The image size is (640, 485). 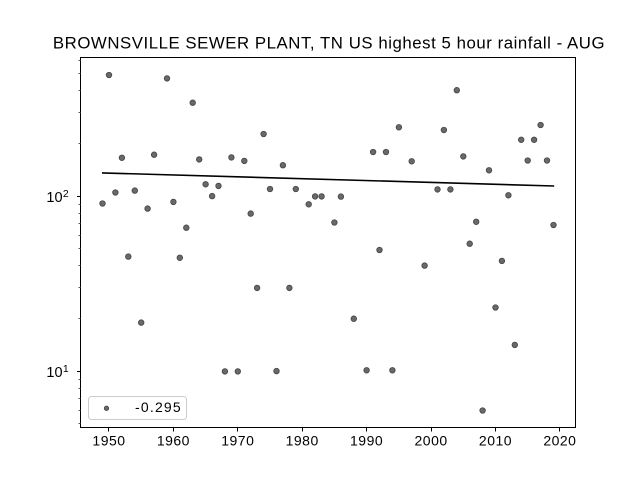 What do you see at coordinates (431, 441) in the screenshot?
I see `svg-text: 2000` at bounding box center [431, 441].